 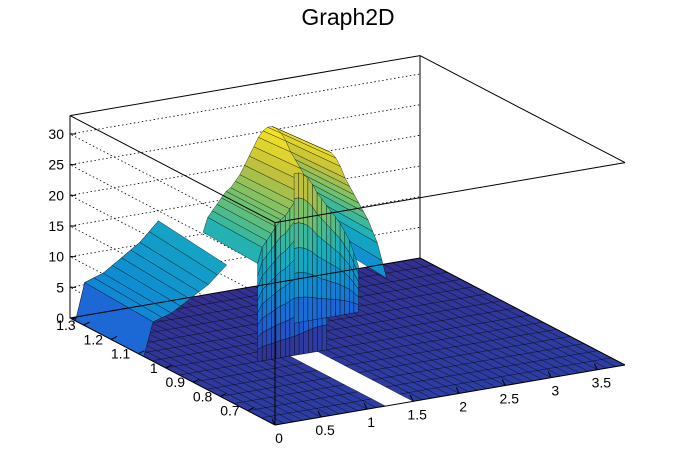 I want to click on z-tick-label: 15, so click(x=56, y=226).